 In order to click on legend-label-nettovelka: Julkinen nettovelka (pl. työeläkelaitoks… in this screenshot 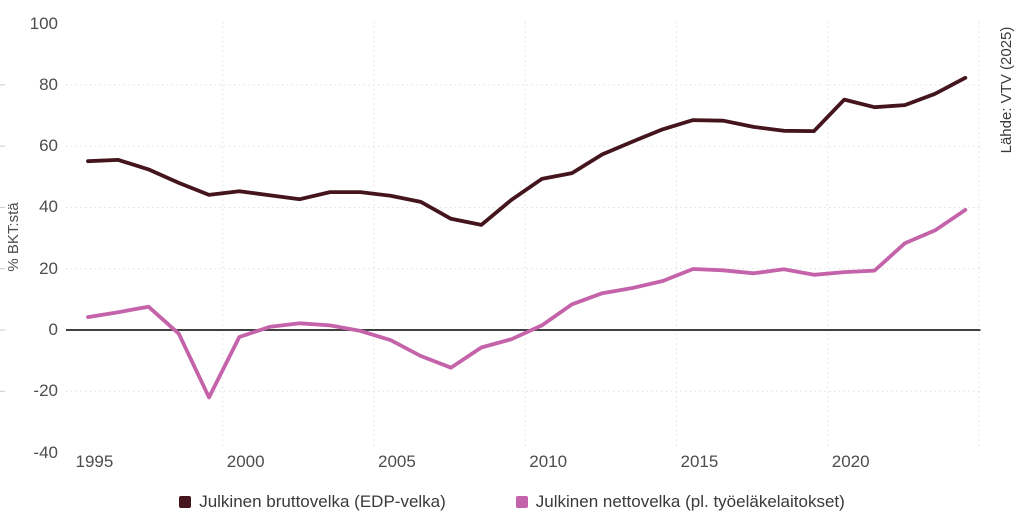, I will do `click(690, 501)`.